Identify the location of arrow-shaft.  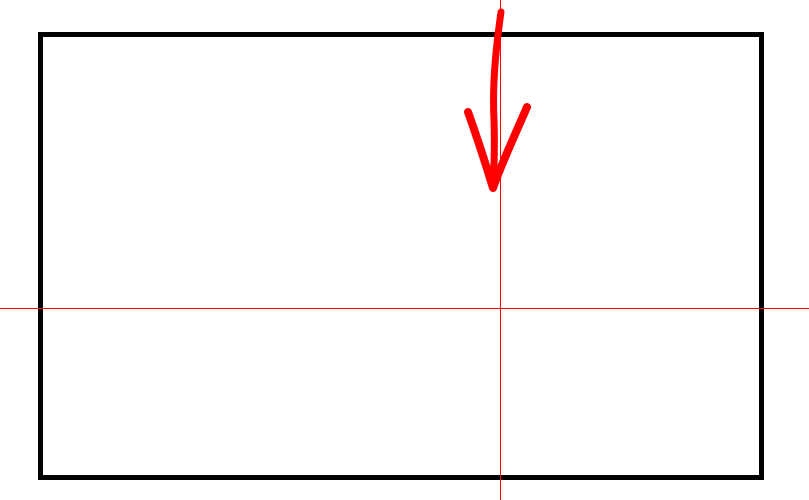
(497, 100).